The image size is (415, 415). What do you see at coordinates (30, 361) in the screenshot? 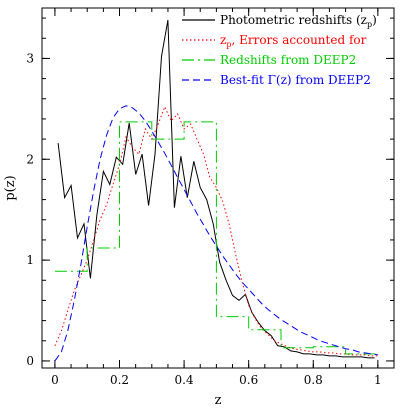
I see `y-tick-label: 0` at bounding box center [30, 361].